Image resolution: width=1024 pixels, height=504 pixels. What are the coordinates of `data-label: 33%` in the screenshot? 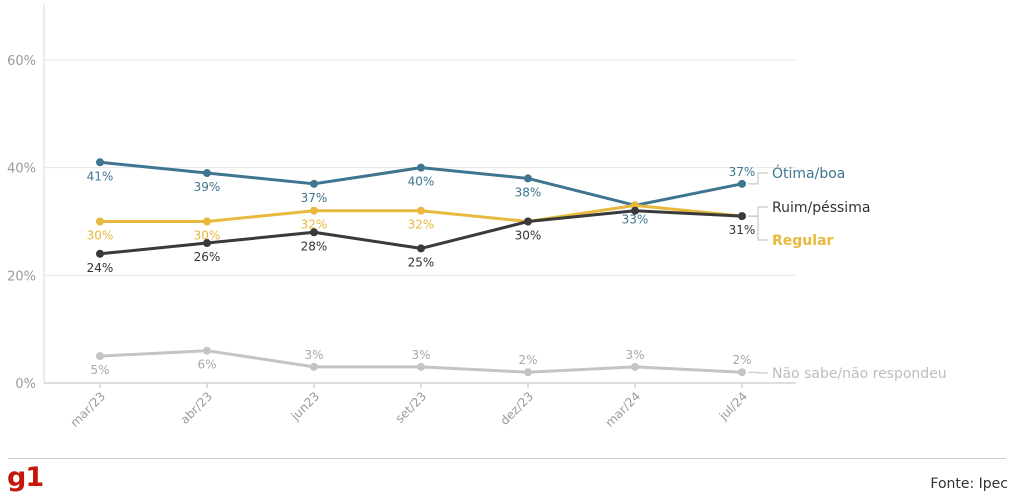 It's located at (635, 219).